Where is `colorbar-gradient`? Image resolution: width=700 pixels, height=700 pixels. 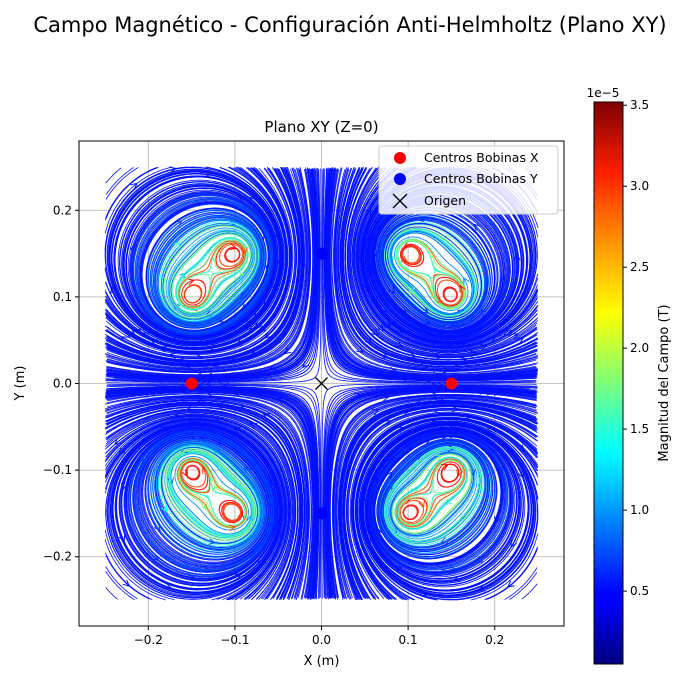
colorbar-gradient is located at coordinates (608, 383).